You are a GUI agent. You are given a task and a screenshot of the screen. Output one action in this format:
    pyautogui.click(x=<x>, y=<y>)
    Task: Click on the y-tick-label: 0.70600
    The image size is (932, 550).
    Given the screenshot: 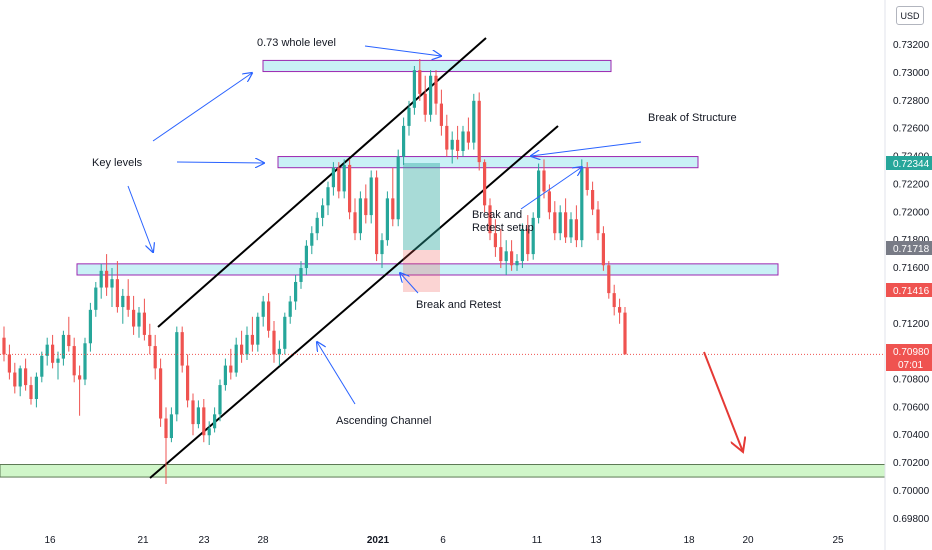 What is the action you would take?
    pyautogui.click(x=911, y=407)
    